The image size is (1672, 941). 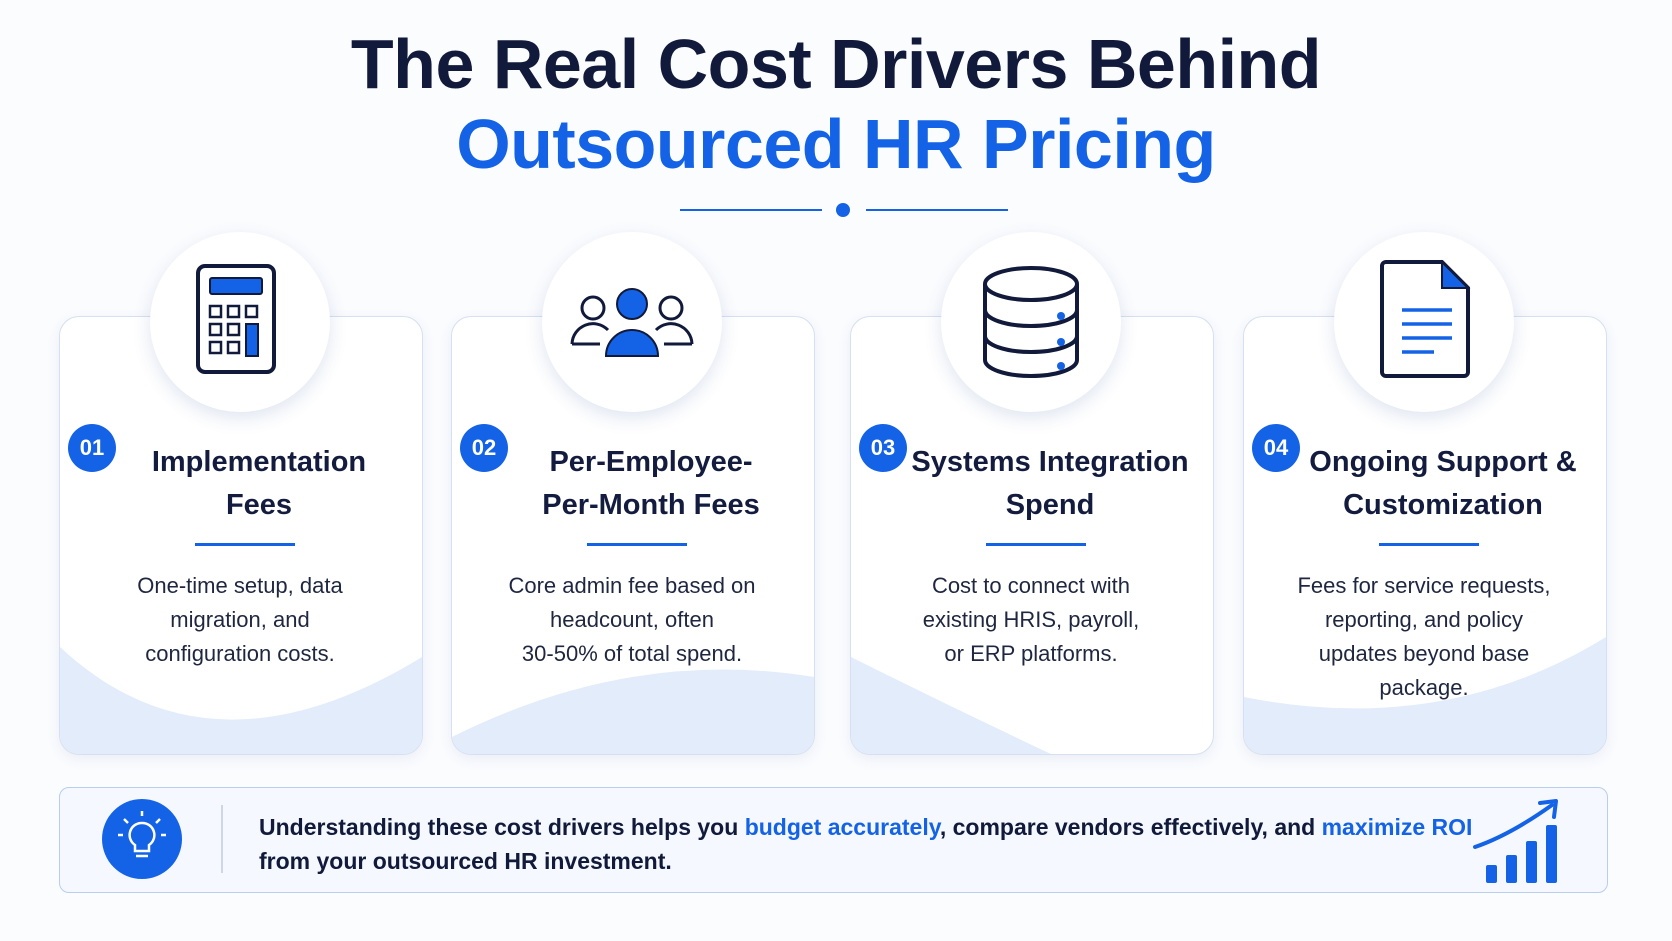 I want to click on card-description-line: package., so click(x=1424, y=687).